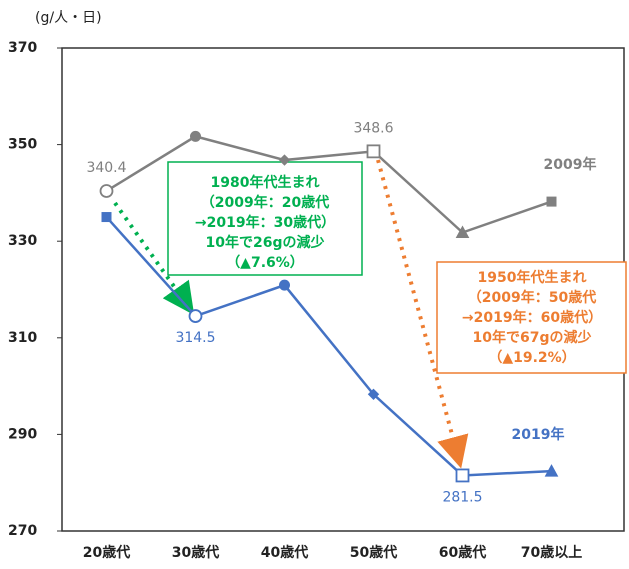  Describe the element at coordinates (195, 552) in the screenshot. I see `x-tick-label: 30歳代` at that location.